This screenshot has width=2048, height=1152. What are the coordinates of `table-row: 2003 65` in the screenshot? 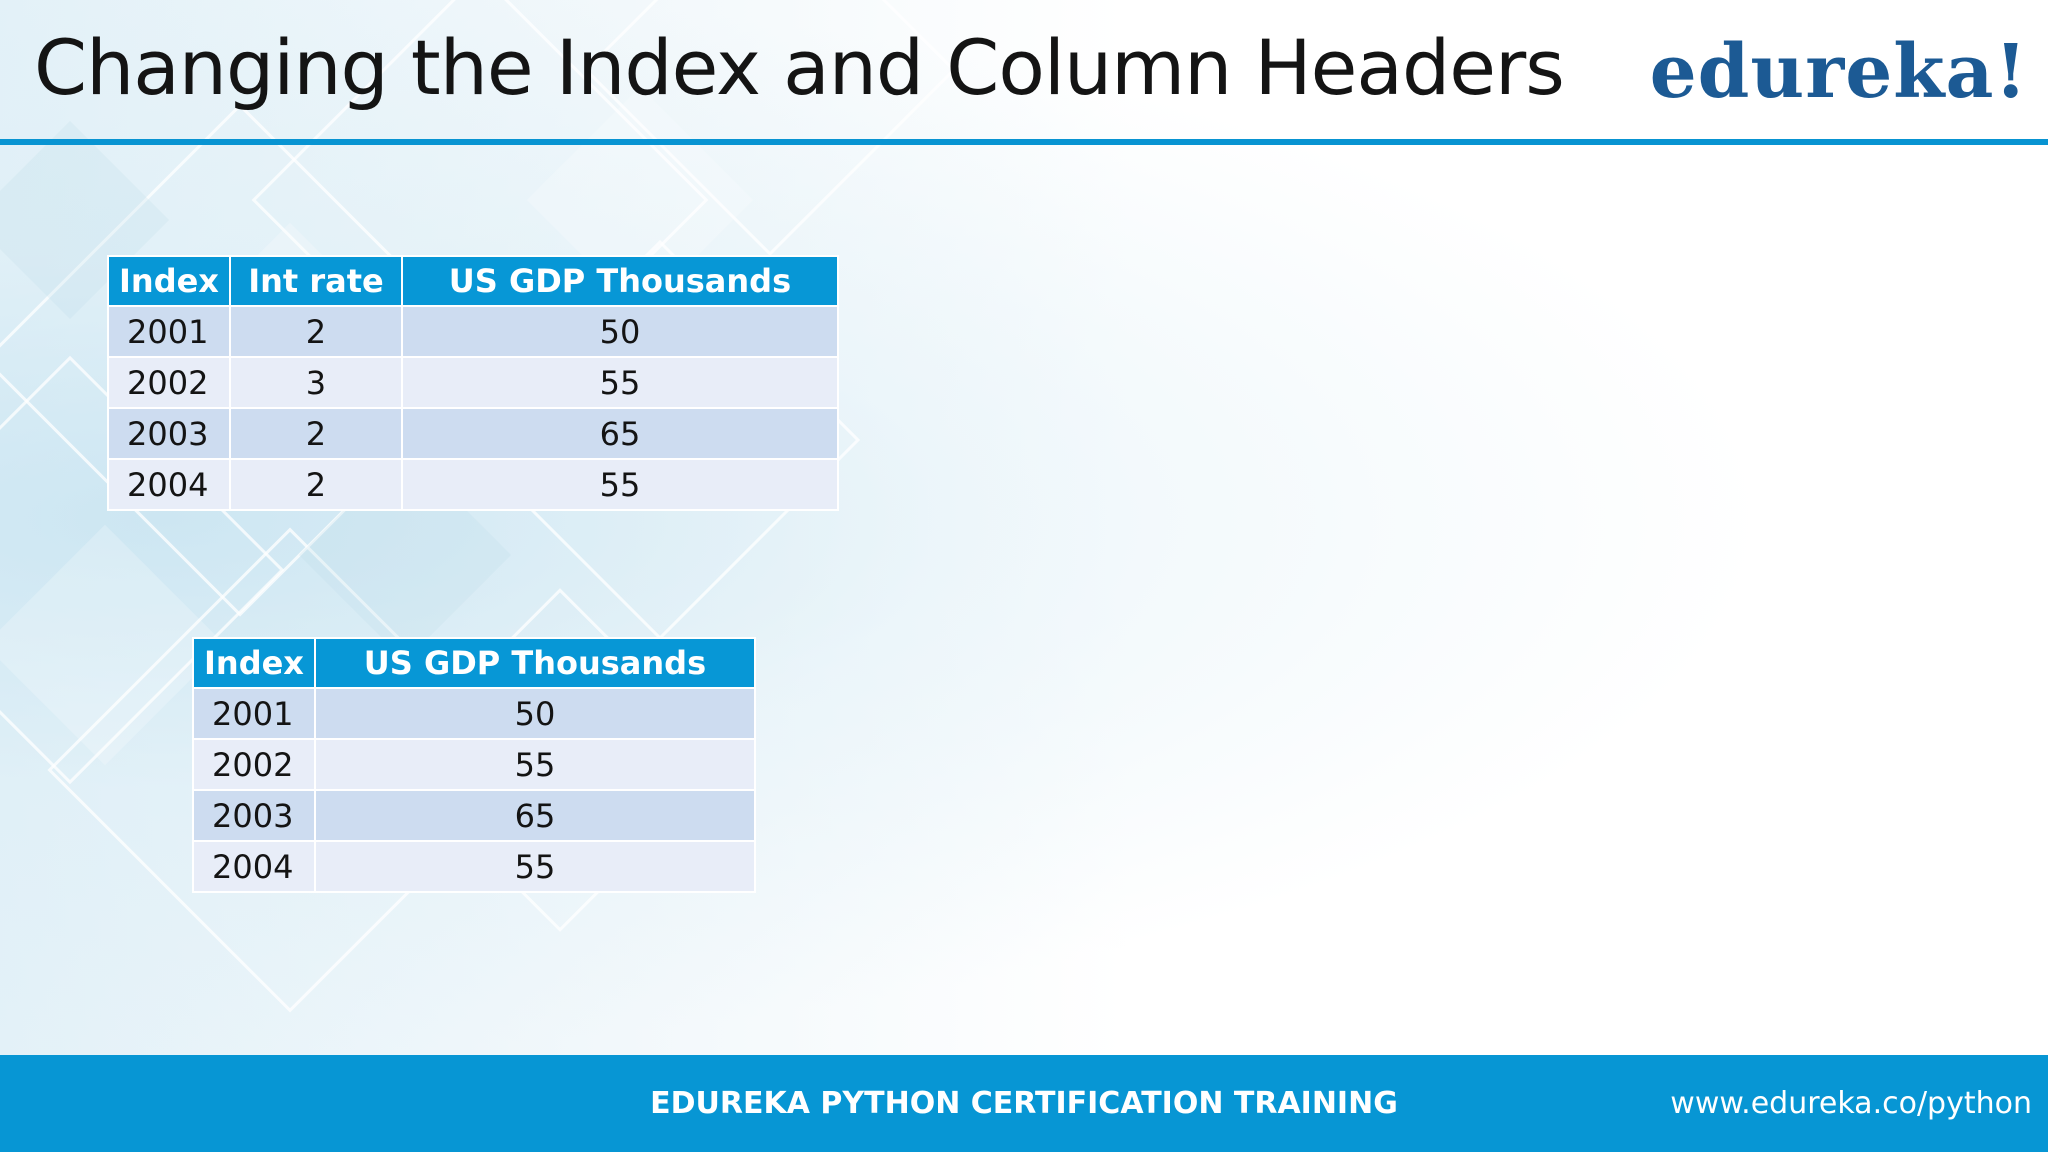 It's located at (474, 815).